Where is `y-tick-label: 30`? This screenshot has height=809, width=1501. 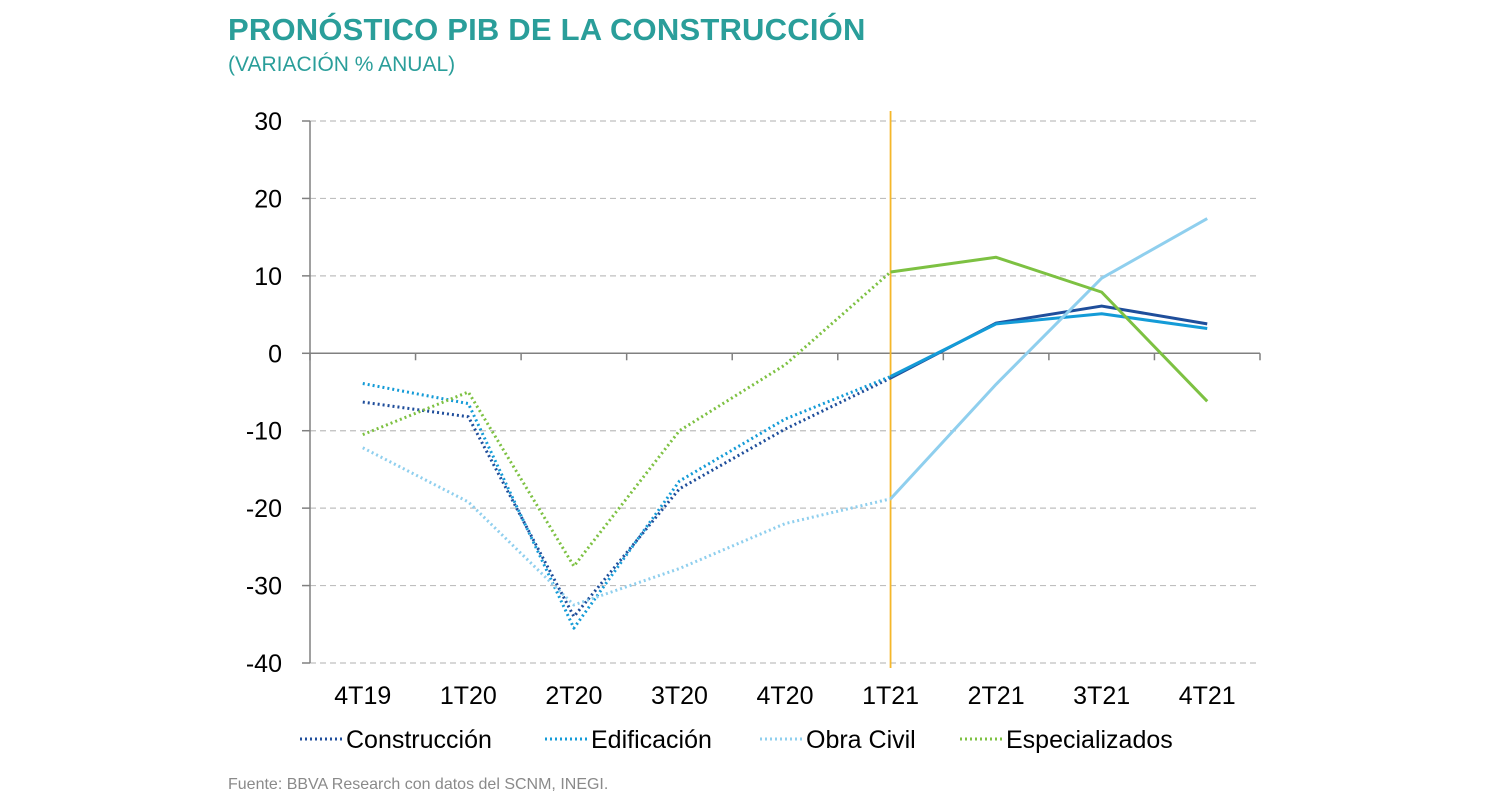 y-tick-label: 30 is located at coordinates (268, 122).